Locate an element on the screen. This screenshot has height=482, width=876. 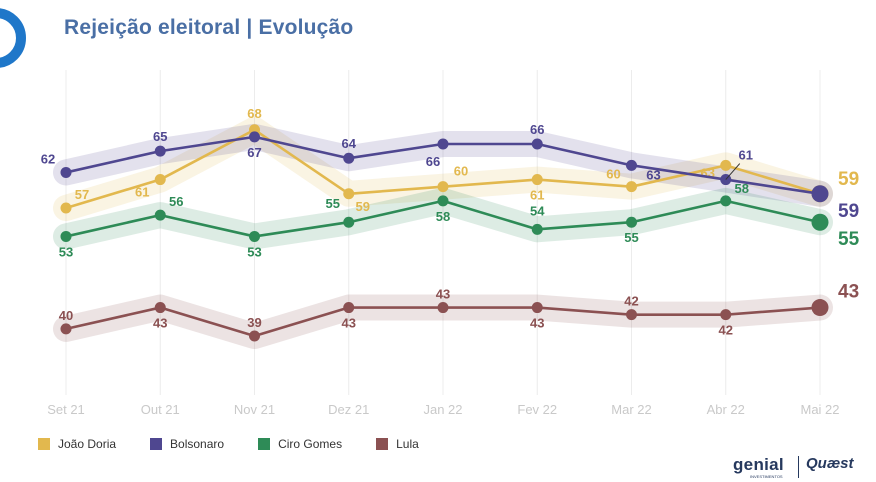
legend-item-doria: João Doria is located at coordinates (77, 444).